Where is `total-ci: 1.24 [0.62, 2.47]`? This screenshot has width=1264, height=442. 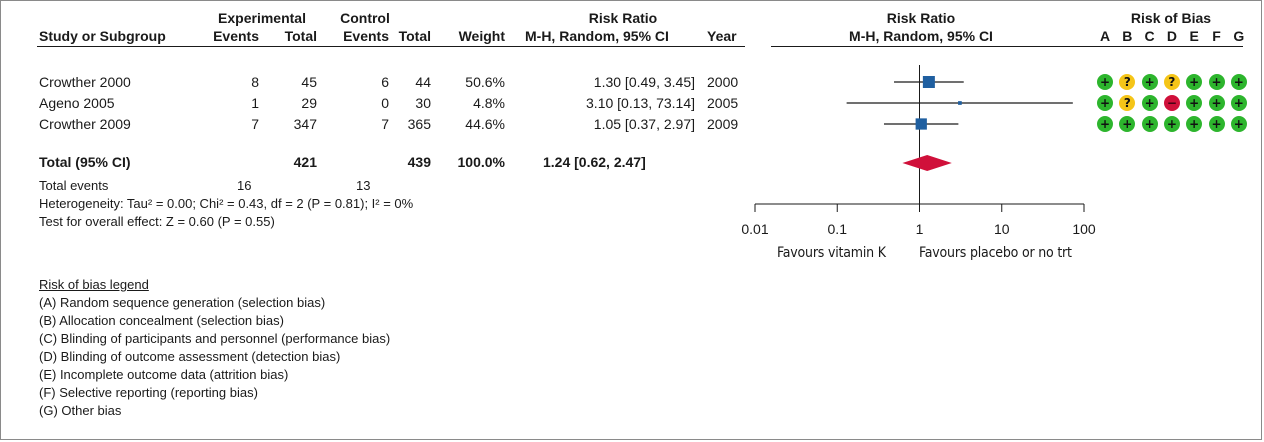
total-ci: 1.24 [0.62, 2.47] is located at coordinates (594, 162).